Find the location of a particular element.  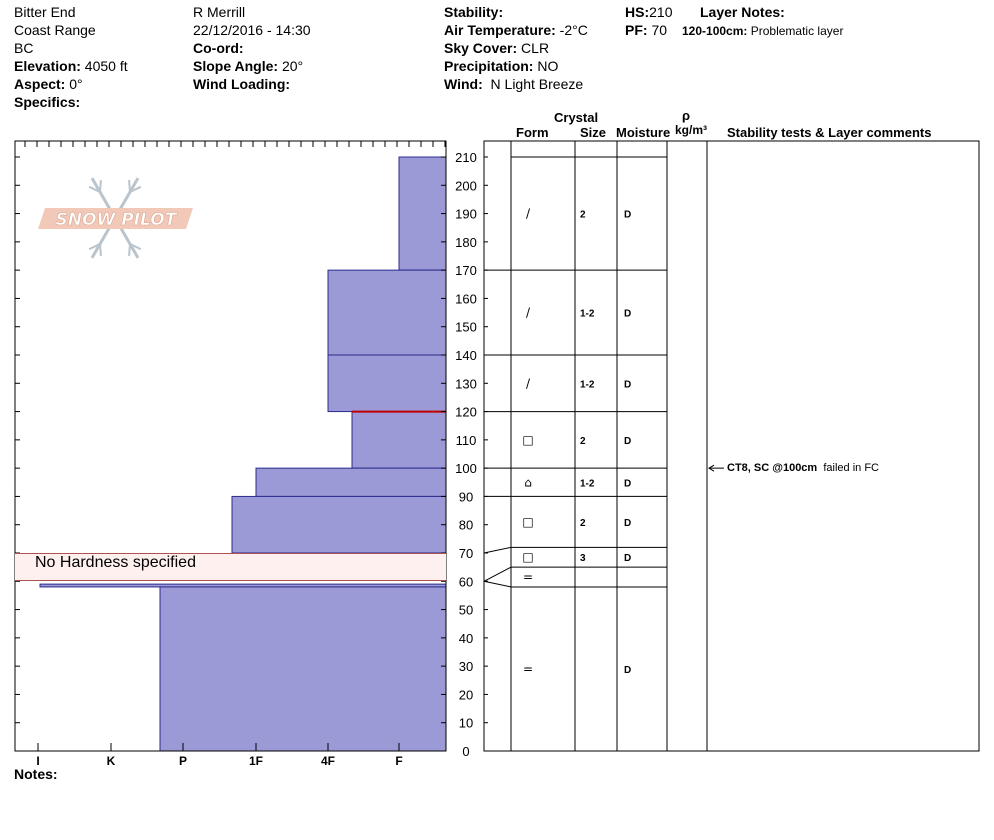

moisture-header: Moisture is located at coordinates (643, 132).